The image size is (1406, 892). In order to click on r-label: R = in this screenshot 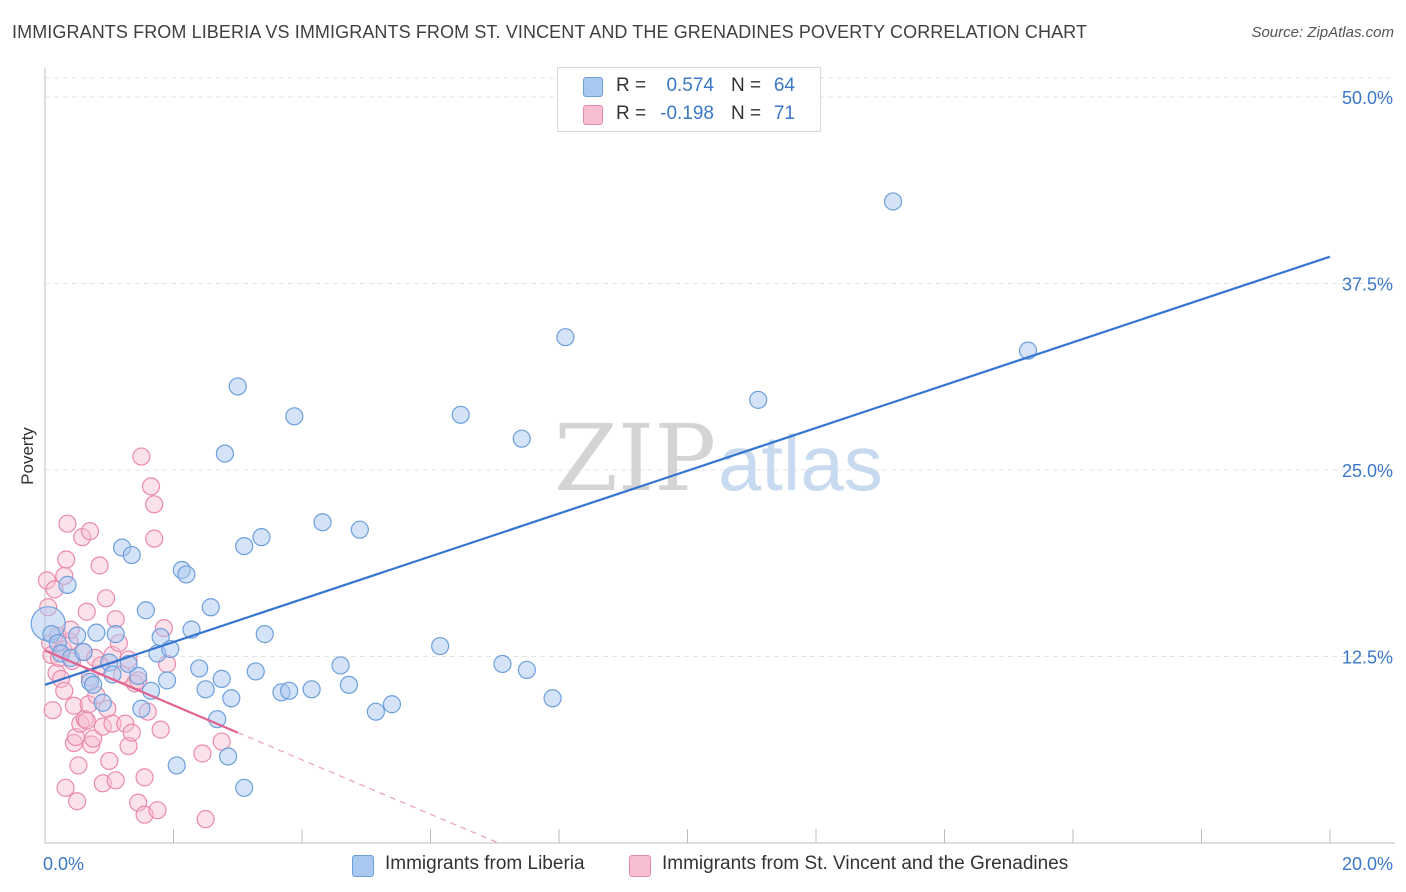, I will do `click(631, 113)`.